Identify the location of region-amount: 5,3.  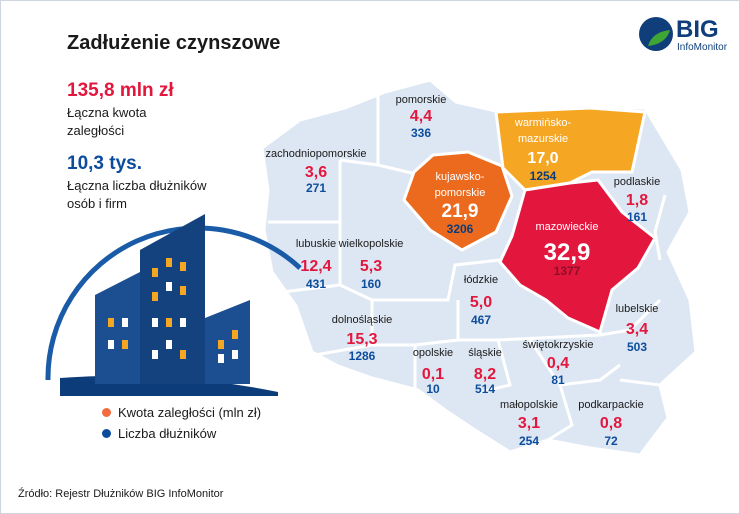
(371, 266).